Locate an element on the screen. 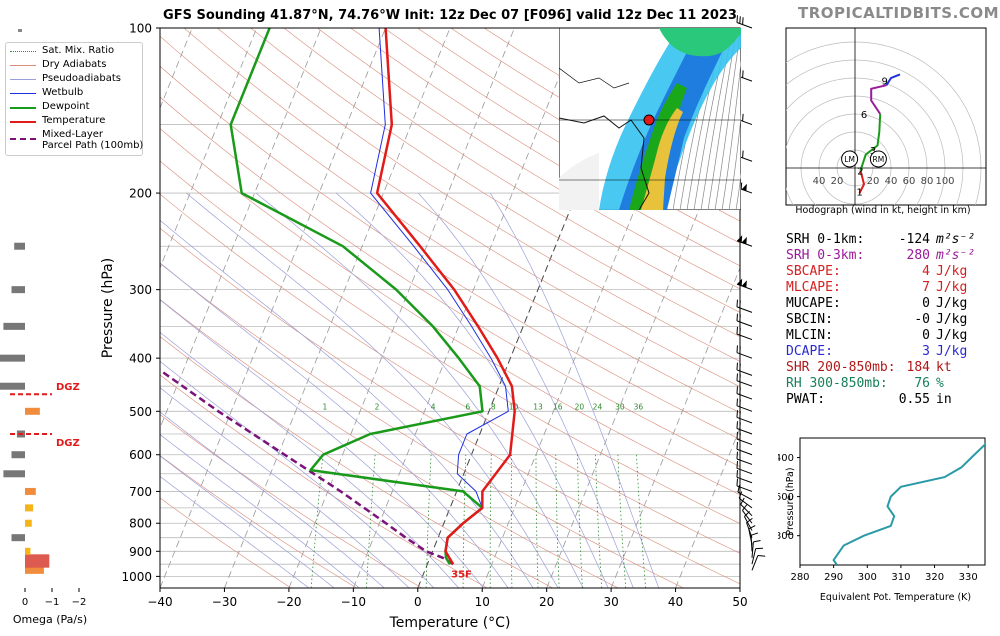 The image size is (1000, 636). stat-row: MUCAPE: 0 J/kg is located at coordinates (886, 304).